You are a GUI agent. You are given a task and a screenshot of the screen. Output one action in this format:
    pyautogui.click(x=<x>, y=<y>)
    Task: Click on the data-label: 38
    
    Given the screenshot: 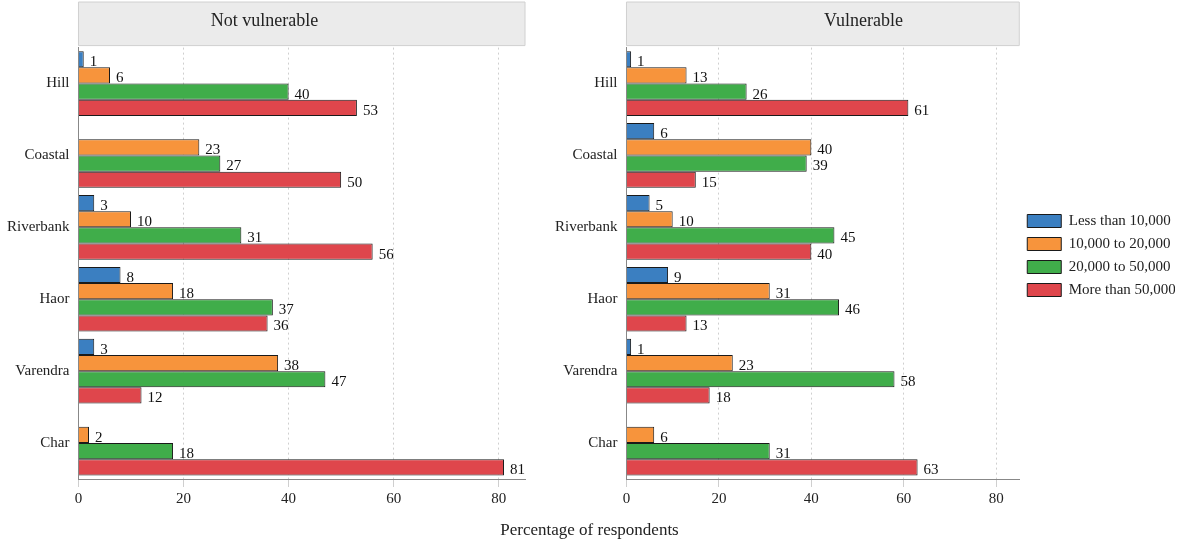 What is the action you would take?
    pyautogui.click(x=292, y=365)
    